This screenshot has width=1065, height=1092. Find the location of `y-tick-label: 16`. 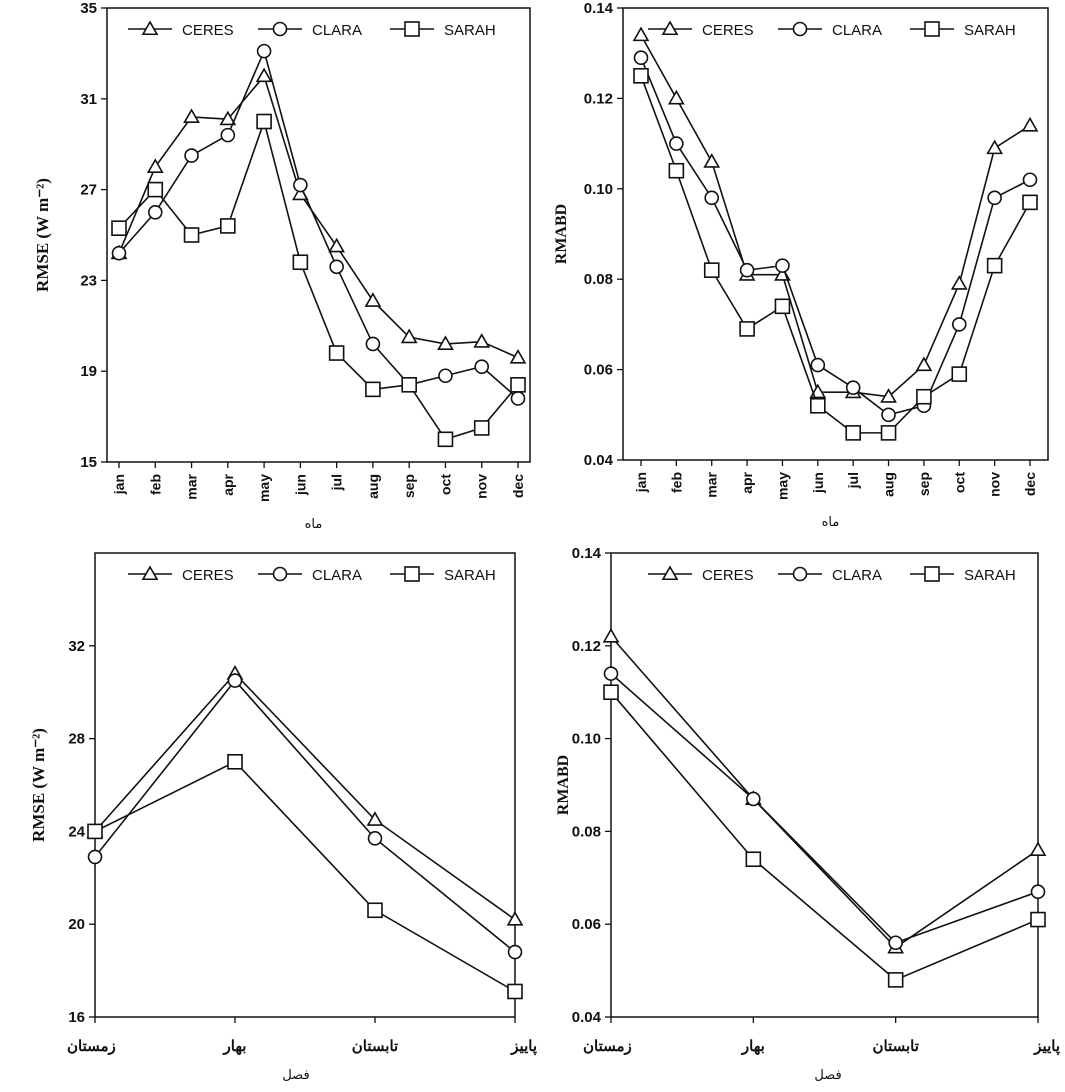

y-tick-label: 16 is located at coordinates (76, 1017).